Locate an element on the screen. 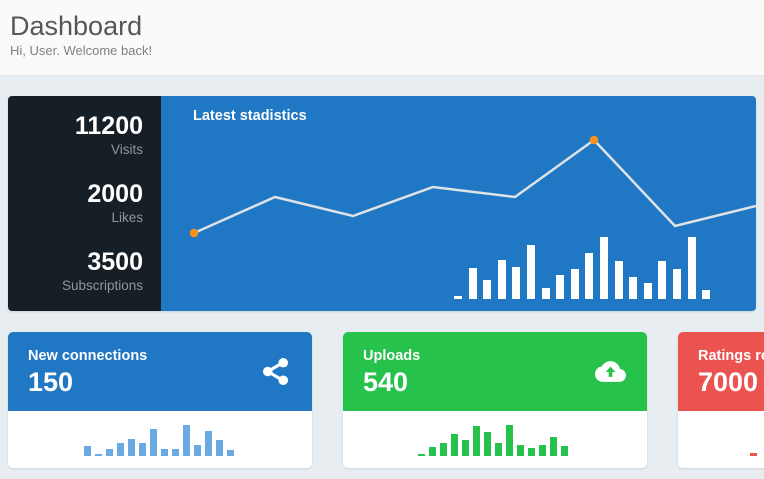 Image resolution: width=764 pixels, height=479 pixels. card-ratings-received-title: Ratings received is located at coordinates (731, 356).